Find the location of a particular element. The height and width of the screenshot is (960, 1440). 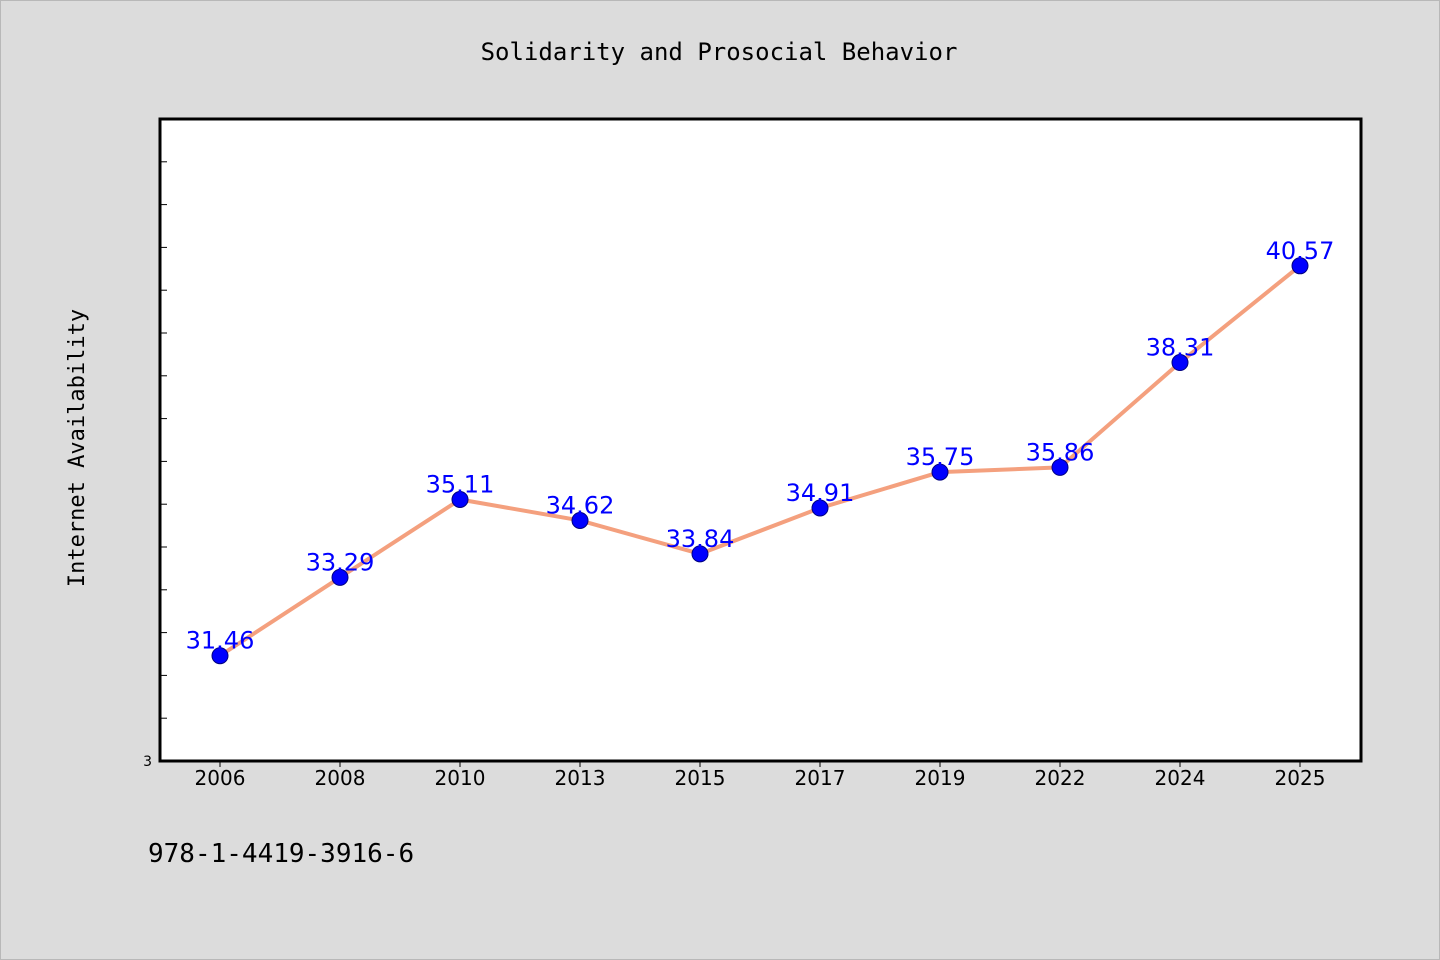

x-tick-label: 2010 is located at coordinates (460, 778).